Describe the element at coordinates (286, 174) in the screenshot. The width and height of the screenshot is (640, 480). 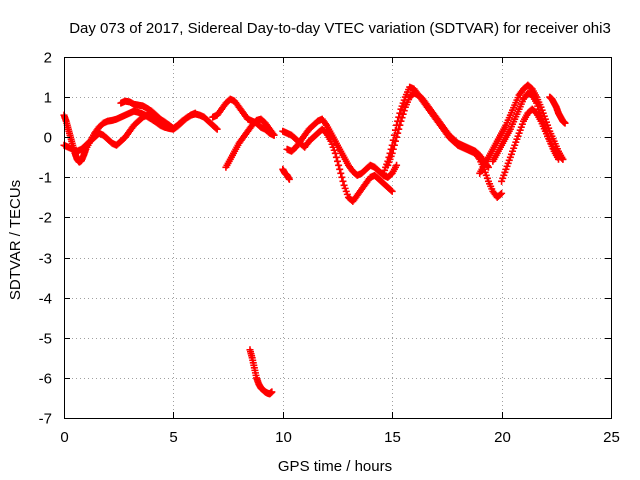
I see `series-track-g` at that location.